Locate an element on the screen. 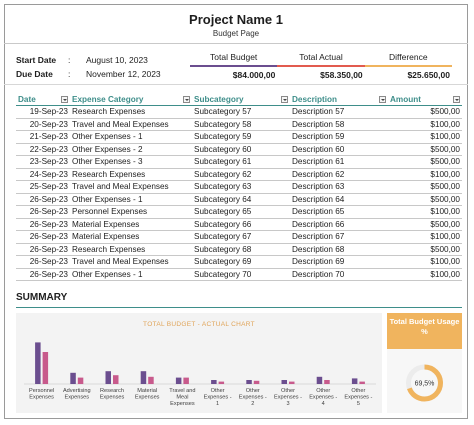 Image resolution: width=474 pixels, height=425 pixels. cell-subcategory: Subcategory 64 is located at coordinates (241, 199).